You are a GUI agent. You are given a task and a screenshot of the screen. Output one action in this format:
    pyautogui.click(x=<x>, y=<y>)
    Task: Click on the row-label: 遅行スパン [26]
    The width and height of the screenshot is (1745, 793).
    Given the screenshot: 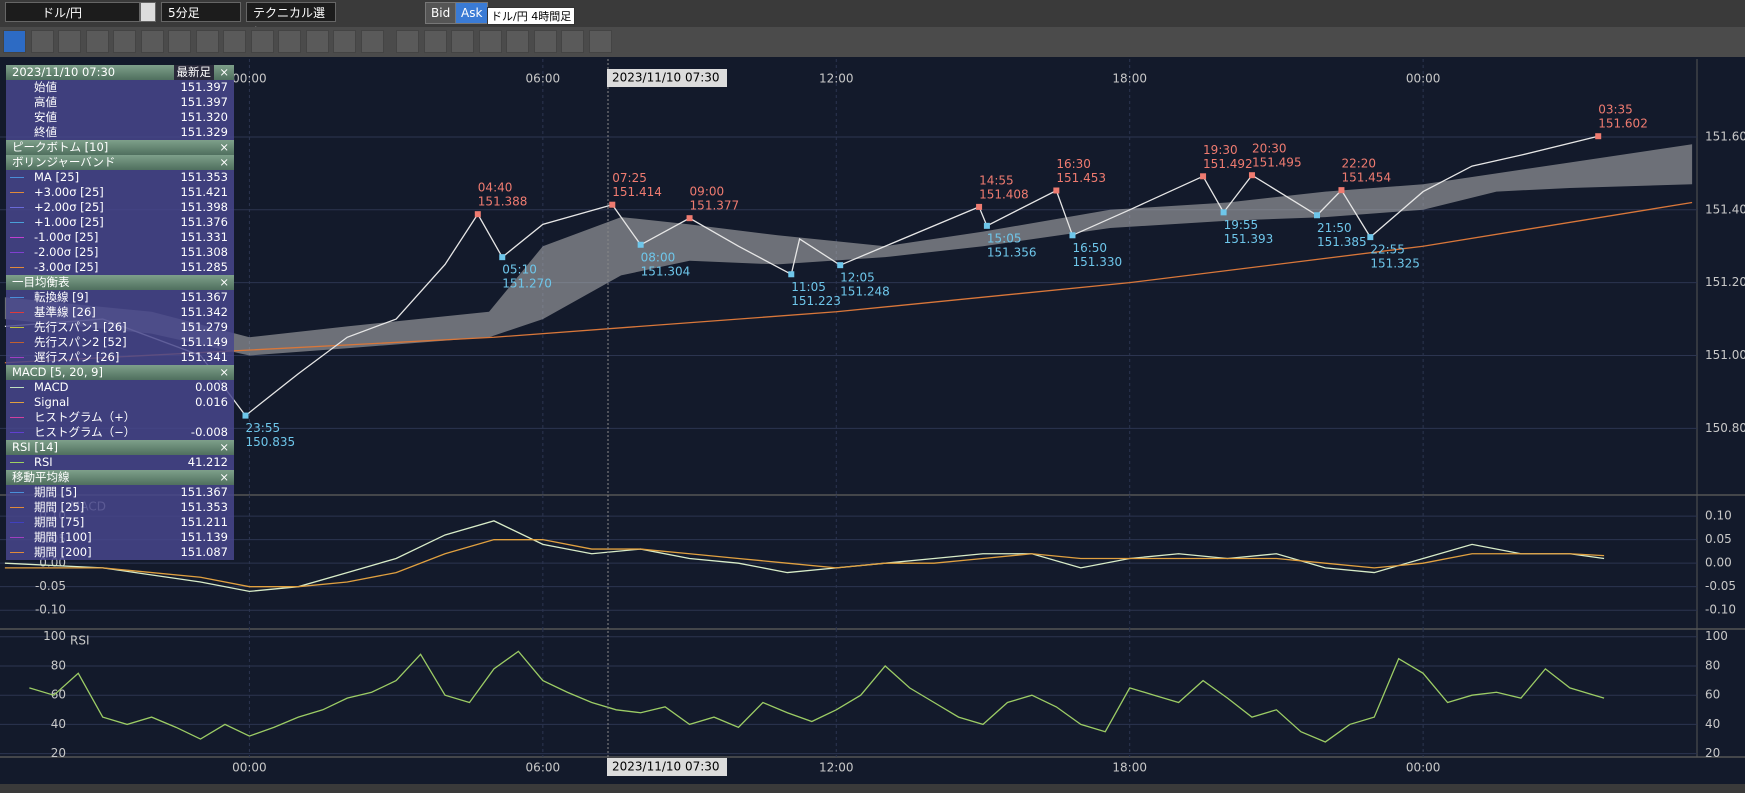 What is the action you would take?
    pyautogui.click(x=76, y=357)
    